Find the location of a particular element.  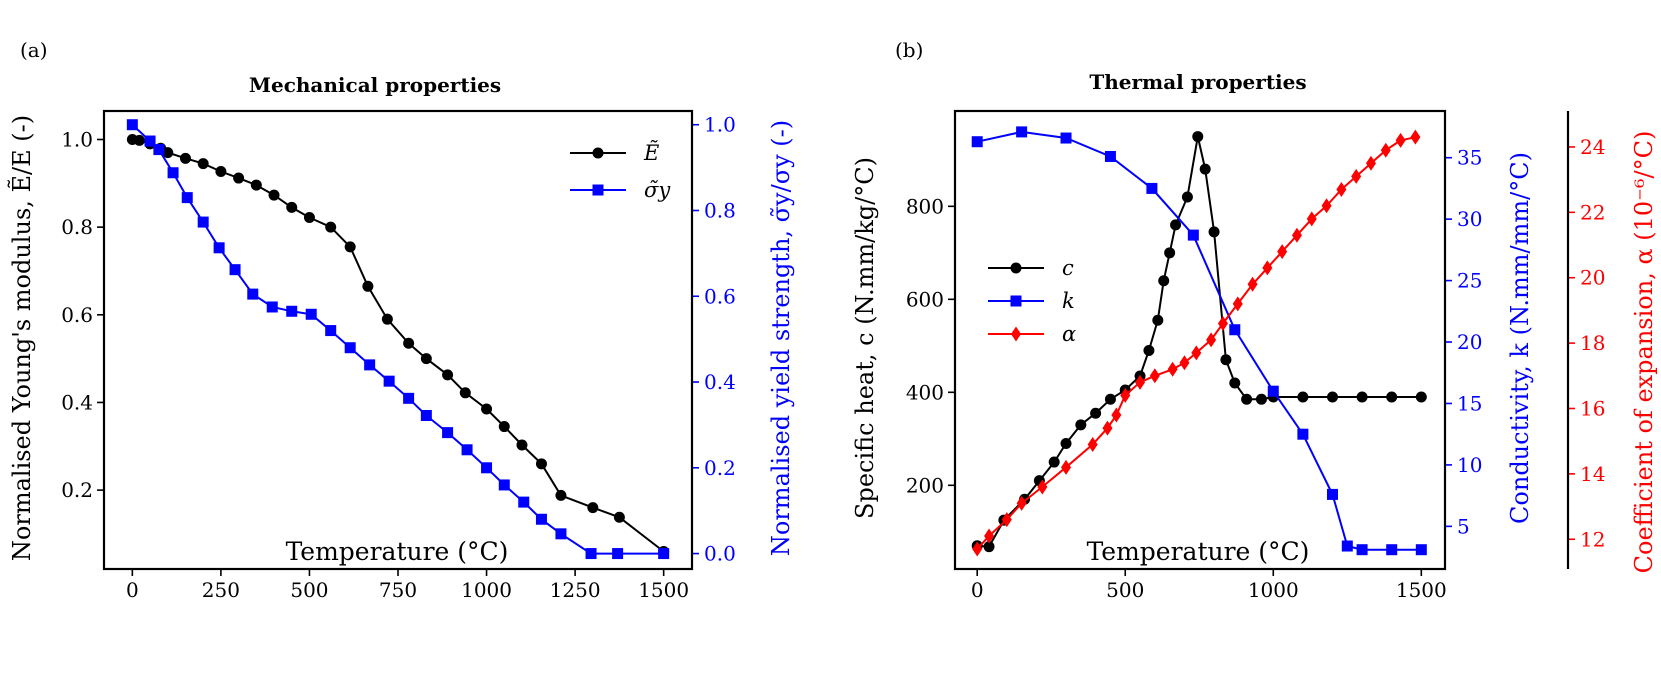

x-tick-label-0-2: 500 is located at coordinates (309, 590).